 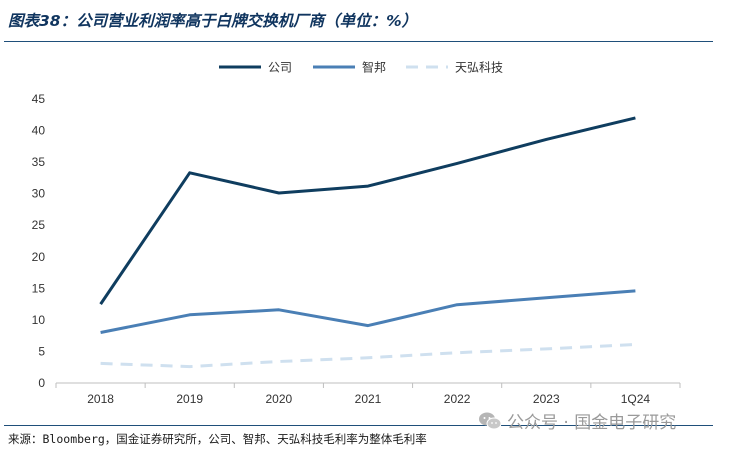 What do you see at coordinates (374, 67) in the screenshot?
I see `legend-label-2: 智邦` at bounding box center [374, 67].